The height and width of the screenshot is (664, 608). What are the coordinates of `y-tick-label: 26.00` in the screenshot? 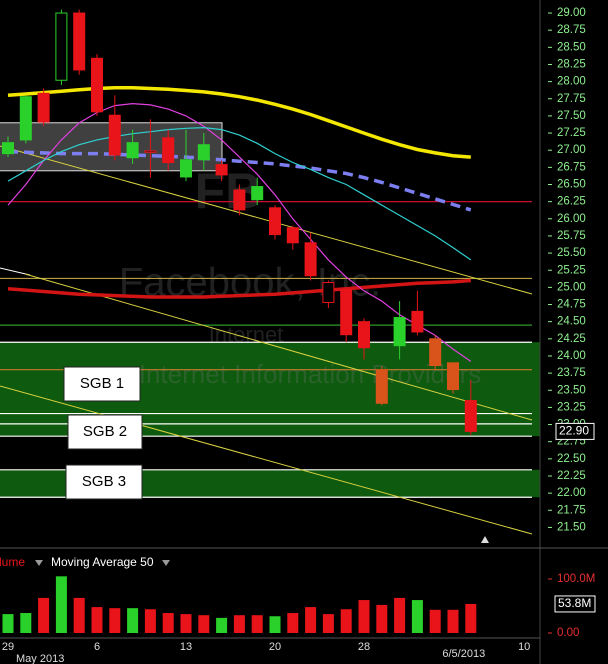 It's located at (571, 219).